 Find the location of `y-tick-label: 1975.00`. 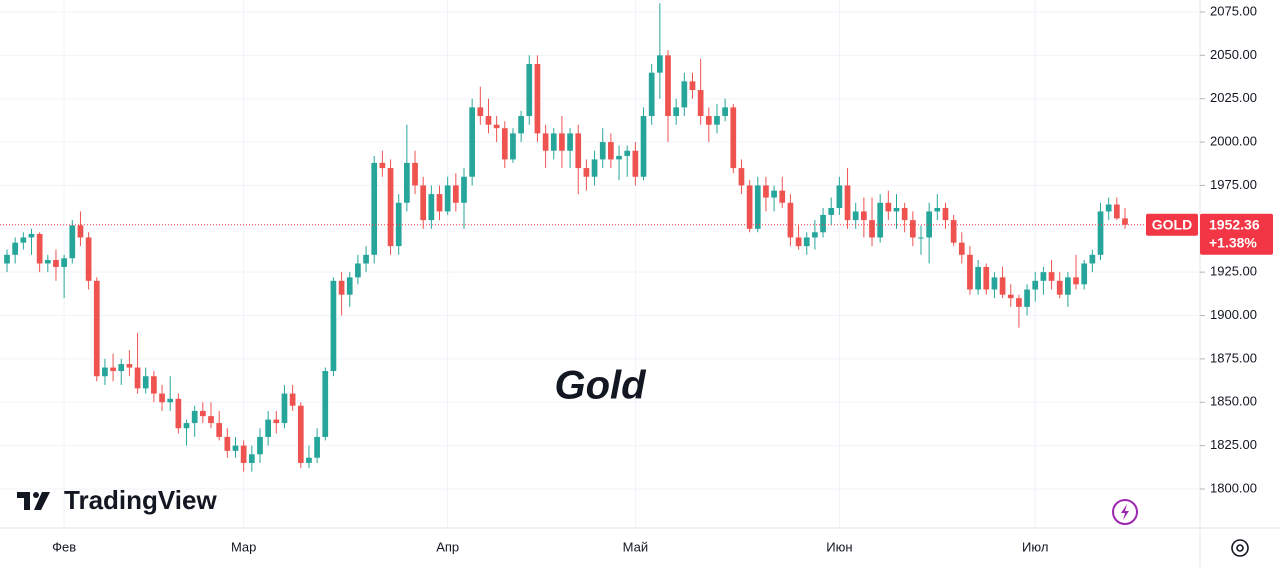

y-tick-label: 1975.00 is located at coordinates (1233, 184).